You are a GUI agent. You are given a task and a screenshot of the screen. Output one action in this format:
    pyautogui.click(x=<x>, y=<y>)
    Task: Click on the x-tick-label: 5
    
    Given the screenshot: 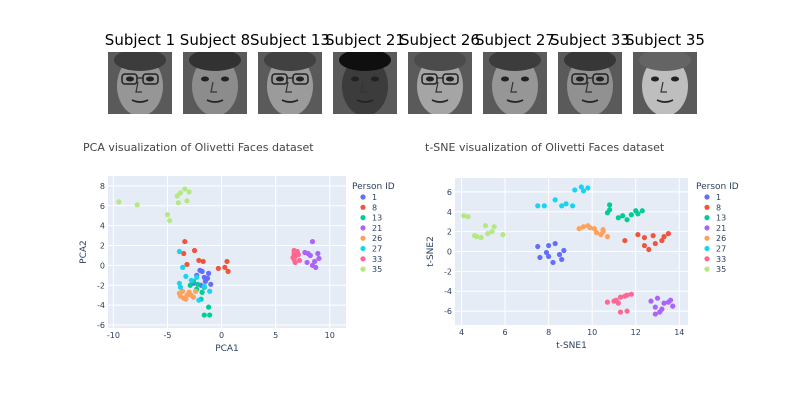 What is the action you would take?
    pyautogui.click(x=275, y=335)
    